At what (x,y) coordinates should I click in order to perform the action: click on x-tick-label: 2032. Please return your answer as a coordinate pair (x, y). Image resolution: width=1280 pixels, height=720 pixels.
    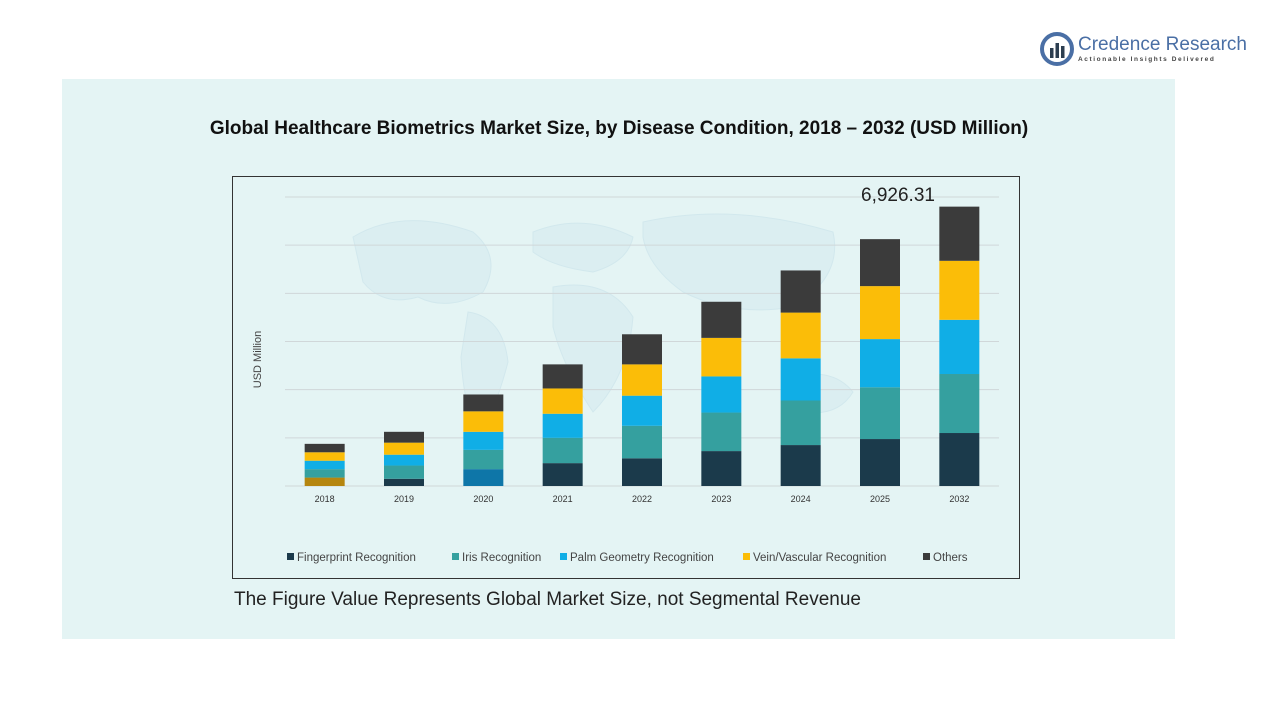
    Looking at the image, I should click on (959, 499).